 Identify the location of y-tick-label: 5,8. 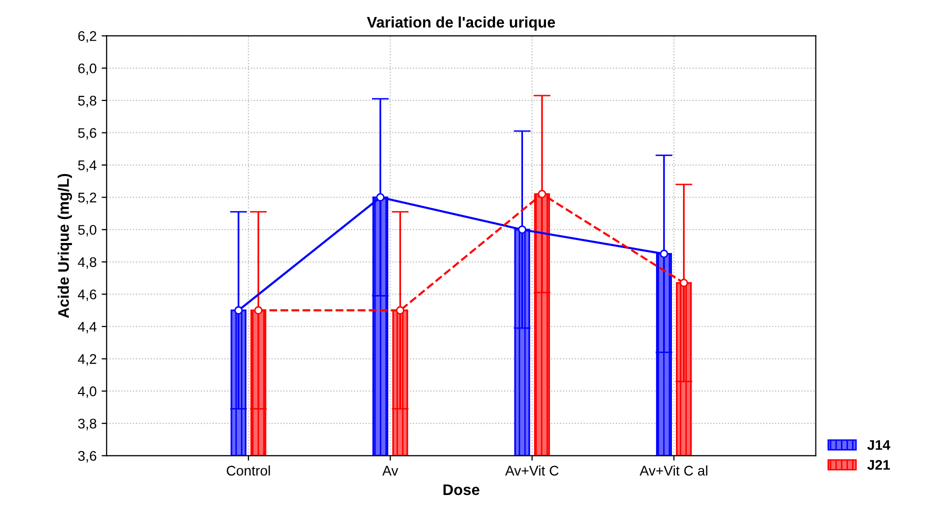
(87, 102).